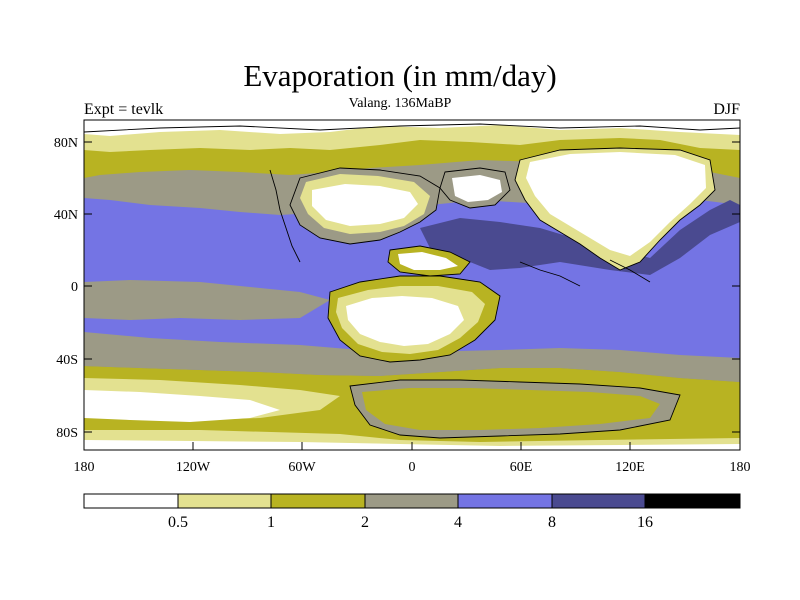 The width and height of the screenshot is (800, 600). Describe the element at coordinates (74, 287) in the screenshot. I see `lat-label-0: 0` at that location.